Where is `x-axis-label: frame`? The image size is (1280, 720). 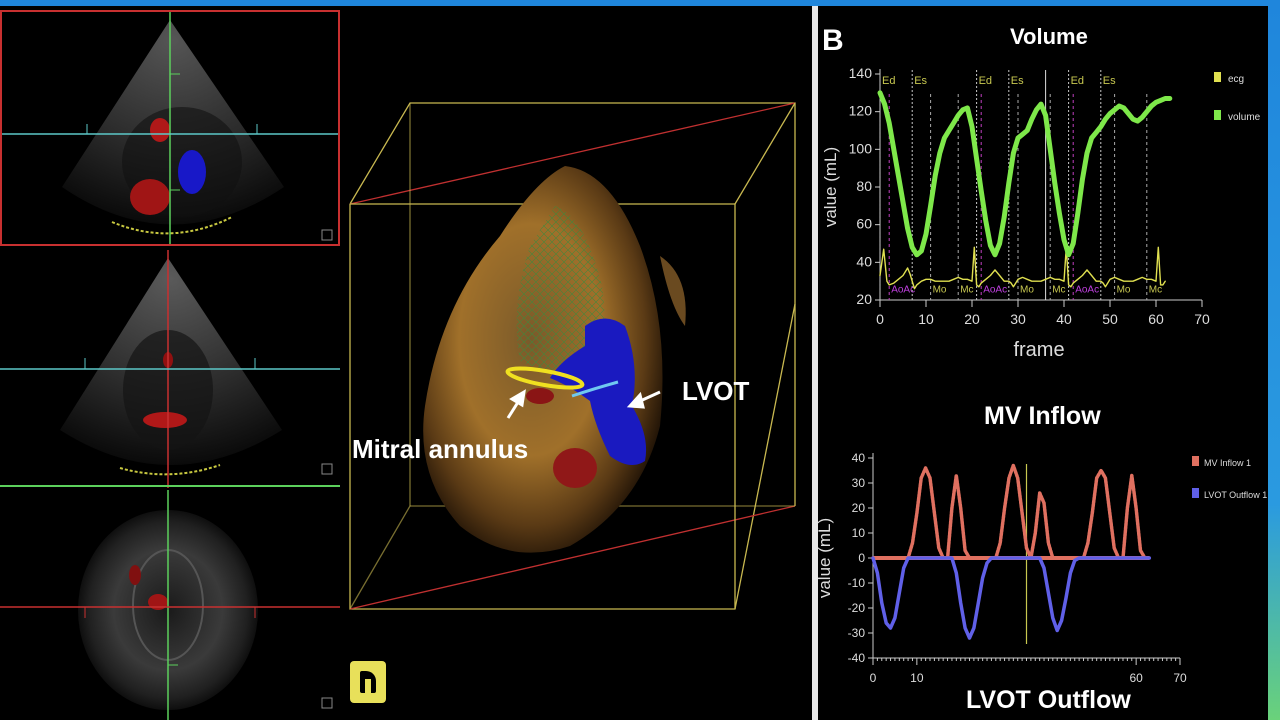 x-axis-label: frame is located at coordinates (1038, 350).